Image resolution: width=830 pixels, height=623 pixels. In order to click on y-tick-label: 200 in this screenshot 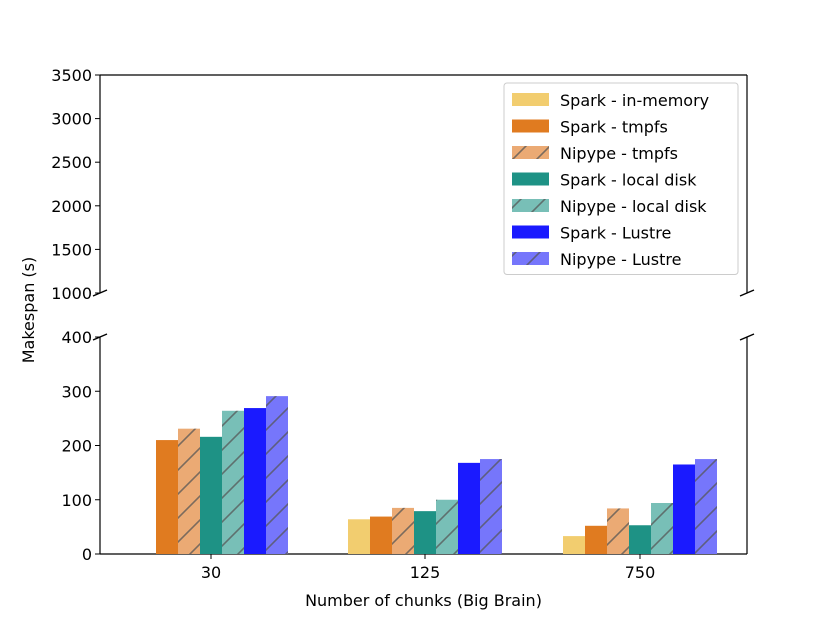, I will do `click(76, 446)`.